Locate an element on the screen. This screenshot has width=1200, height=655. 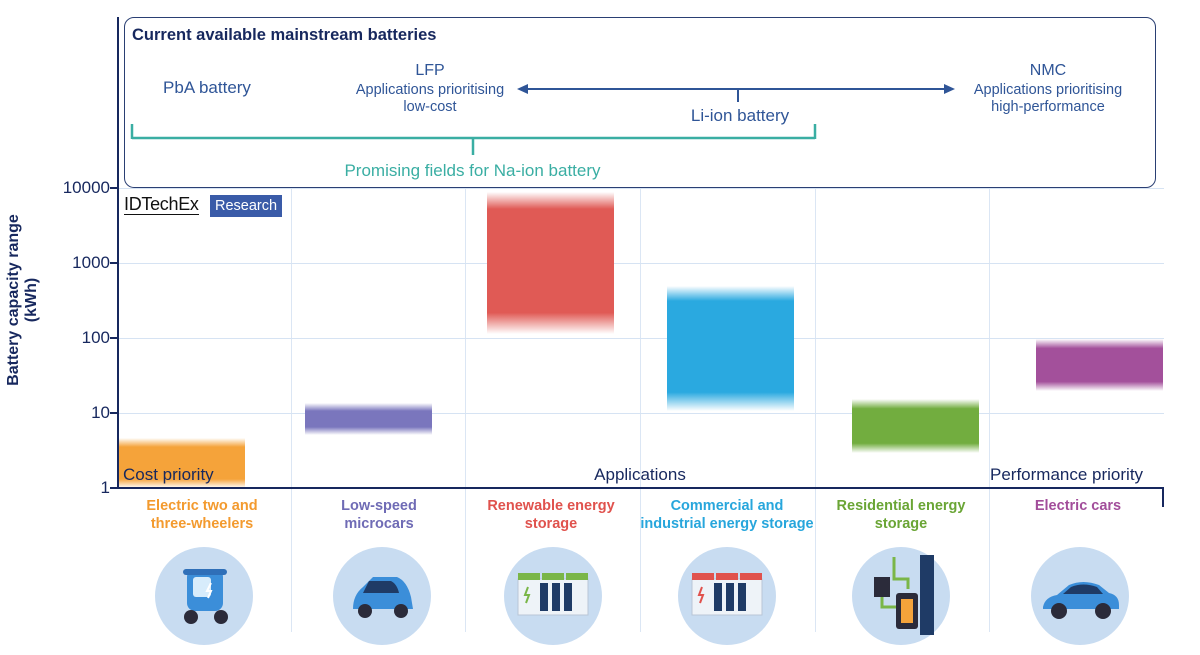
bar-residential-energy-storage is located at coordinates (915, 426).